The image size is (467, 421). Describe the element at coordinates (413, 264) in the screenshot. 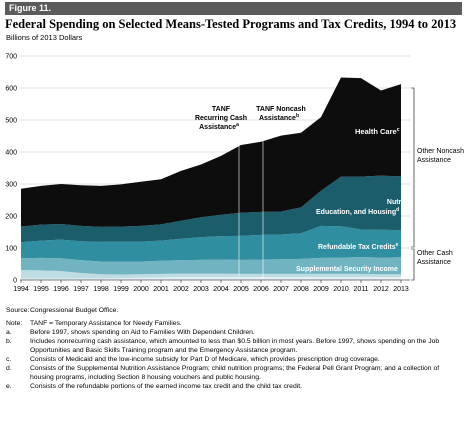

I see `other-cash-bracket` at that location.